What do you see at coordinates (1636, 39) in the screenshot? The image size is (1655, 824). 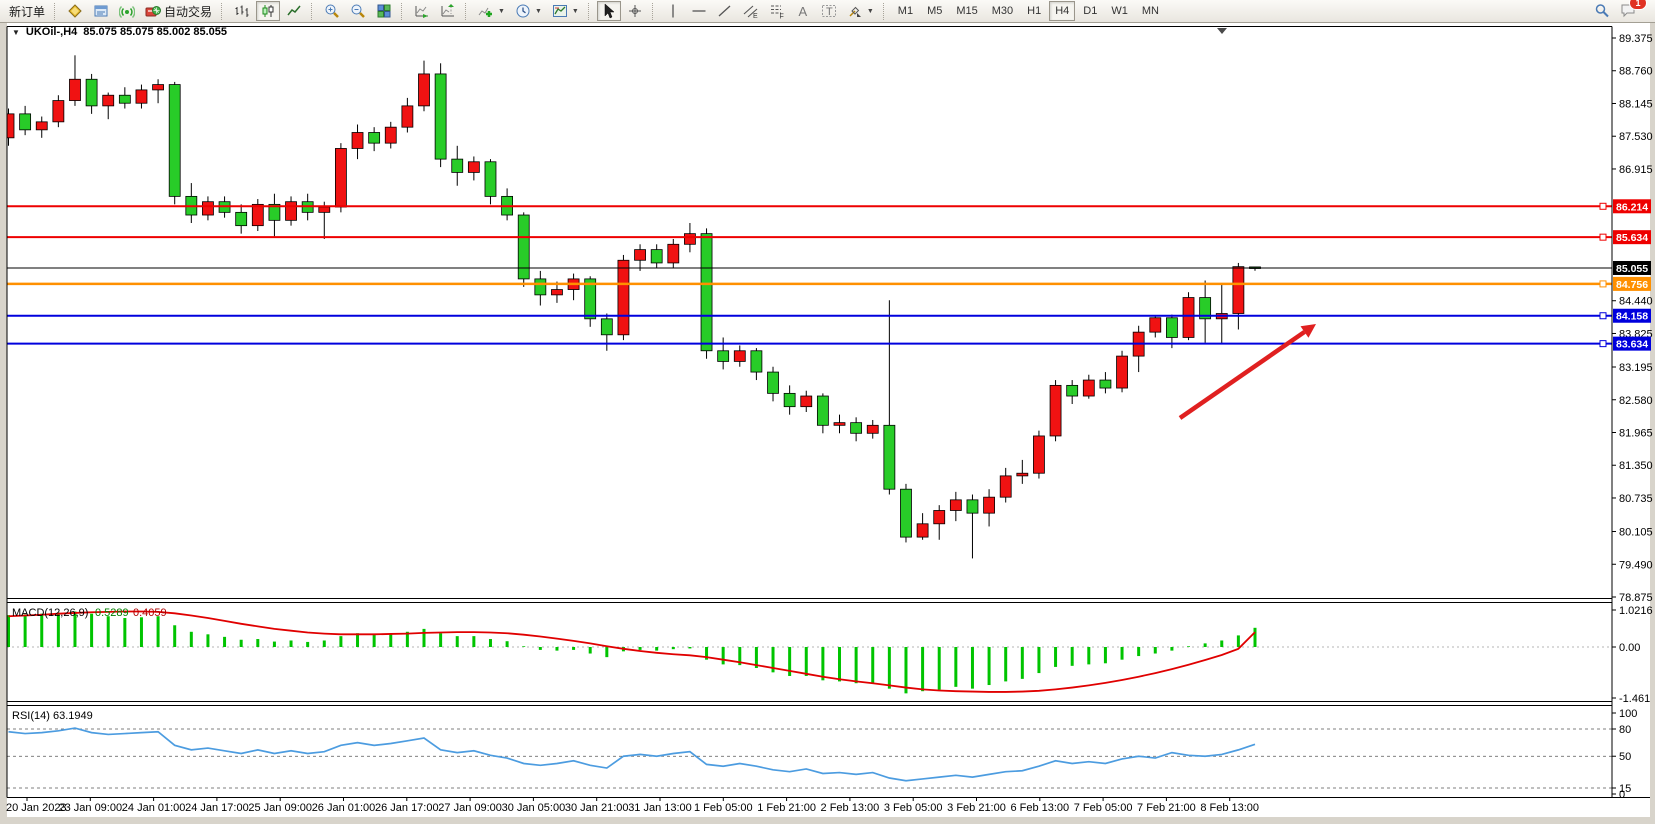 I see `price-tick-label: 89.375` at bounding box center [1636, 39].